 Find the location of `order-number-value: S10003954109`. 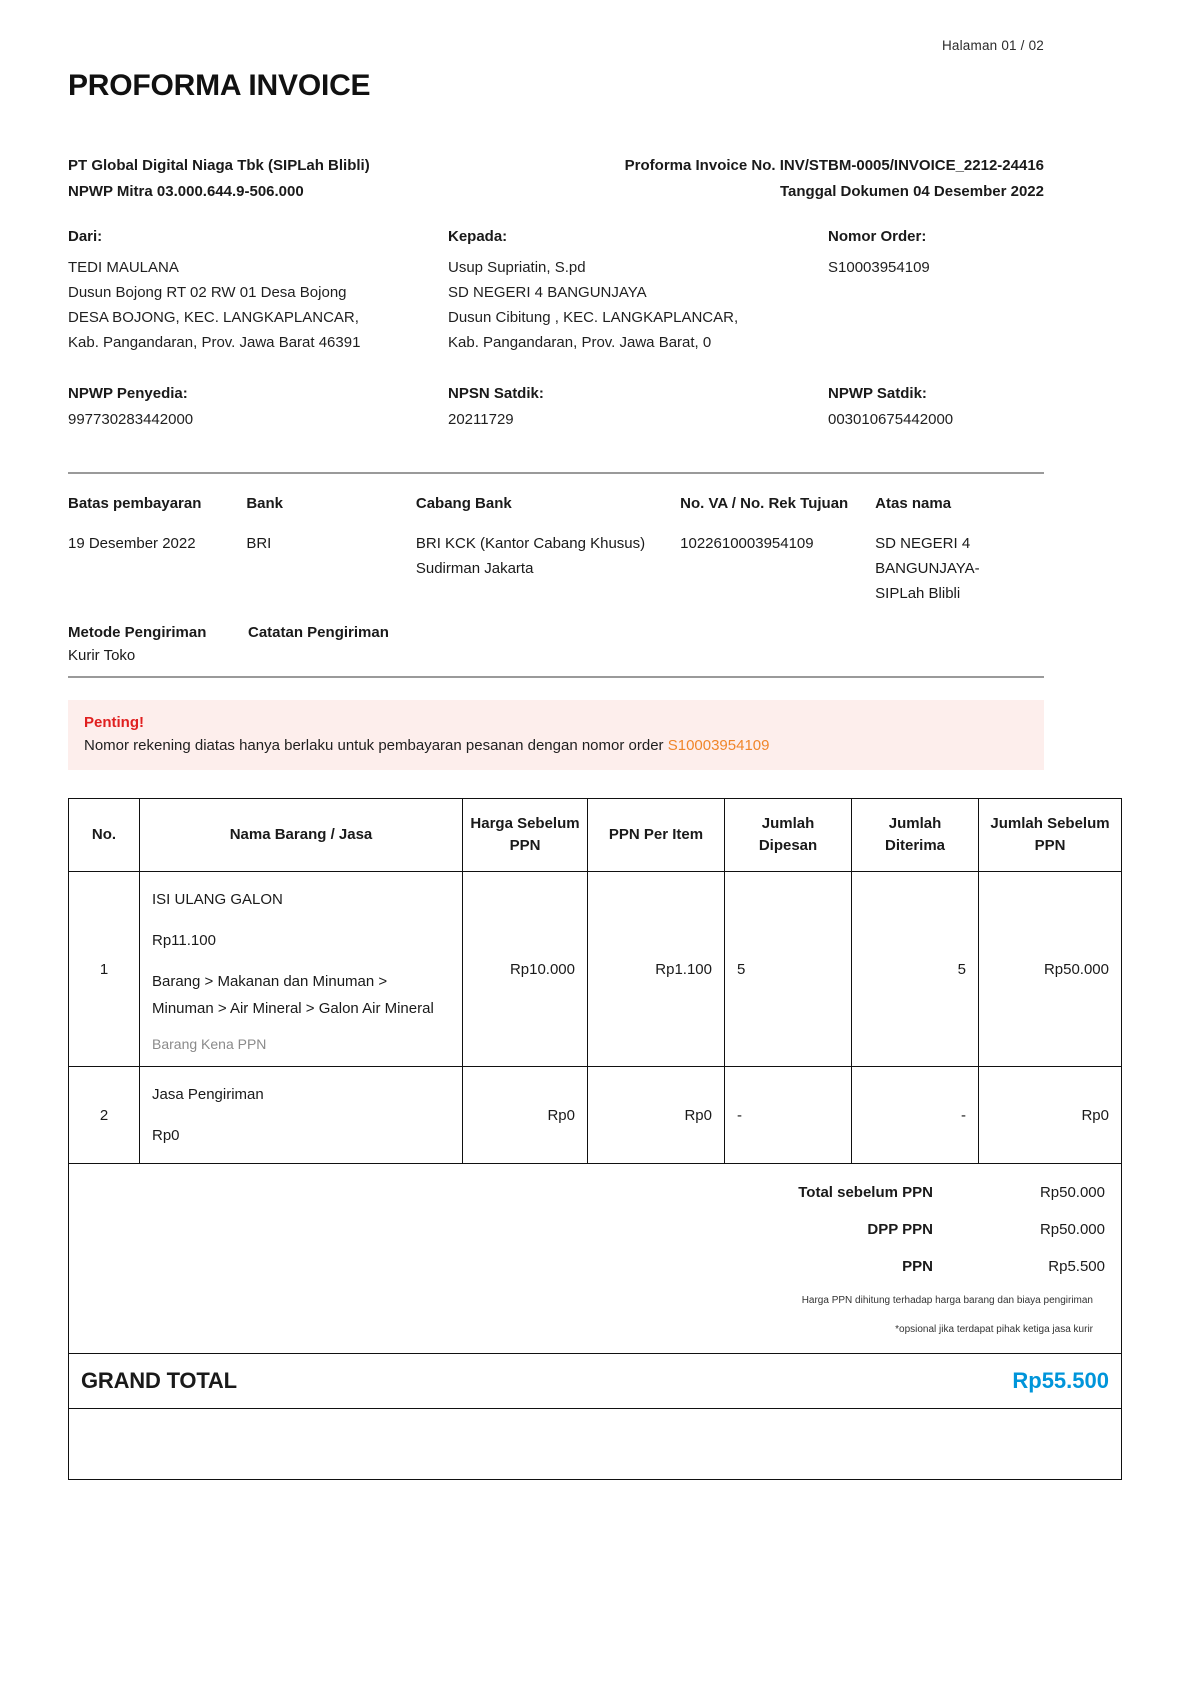

order-number-value: S10003954109 is located at coordinates (879, 267).